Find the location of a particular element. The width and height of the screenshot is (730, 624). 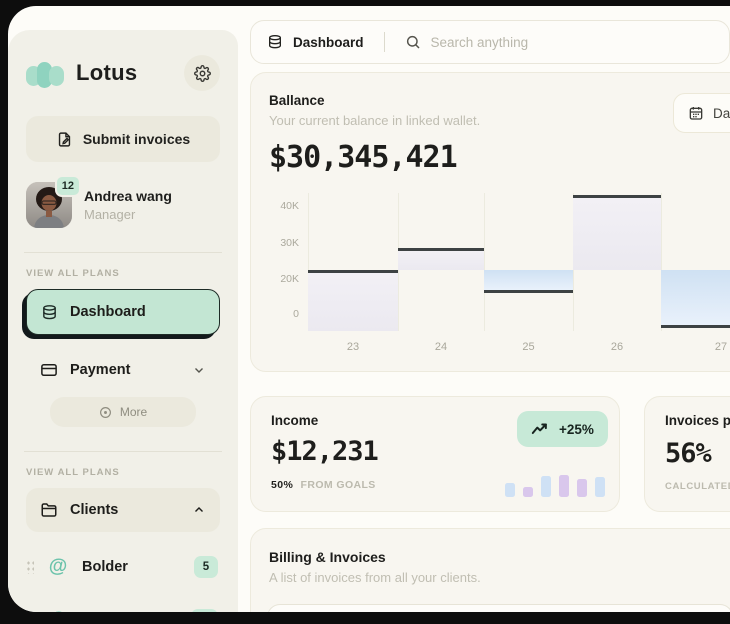

goal-percent: 50% is located at coordinates (282, 485).